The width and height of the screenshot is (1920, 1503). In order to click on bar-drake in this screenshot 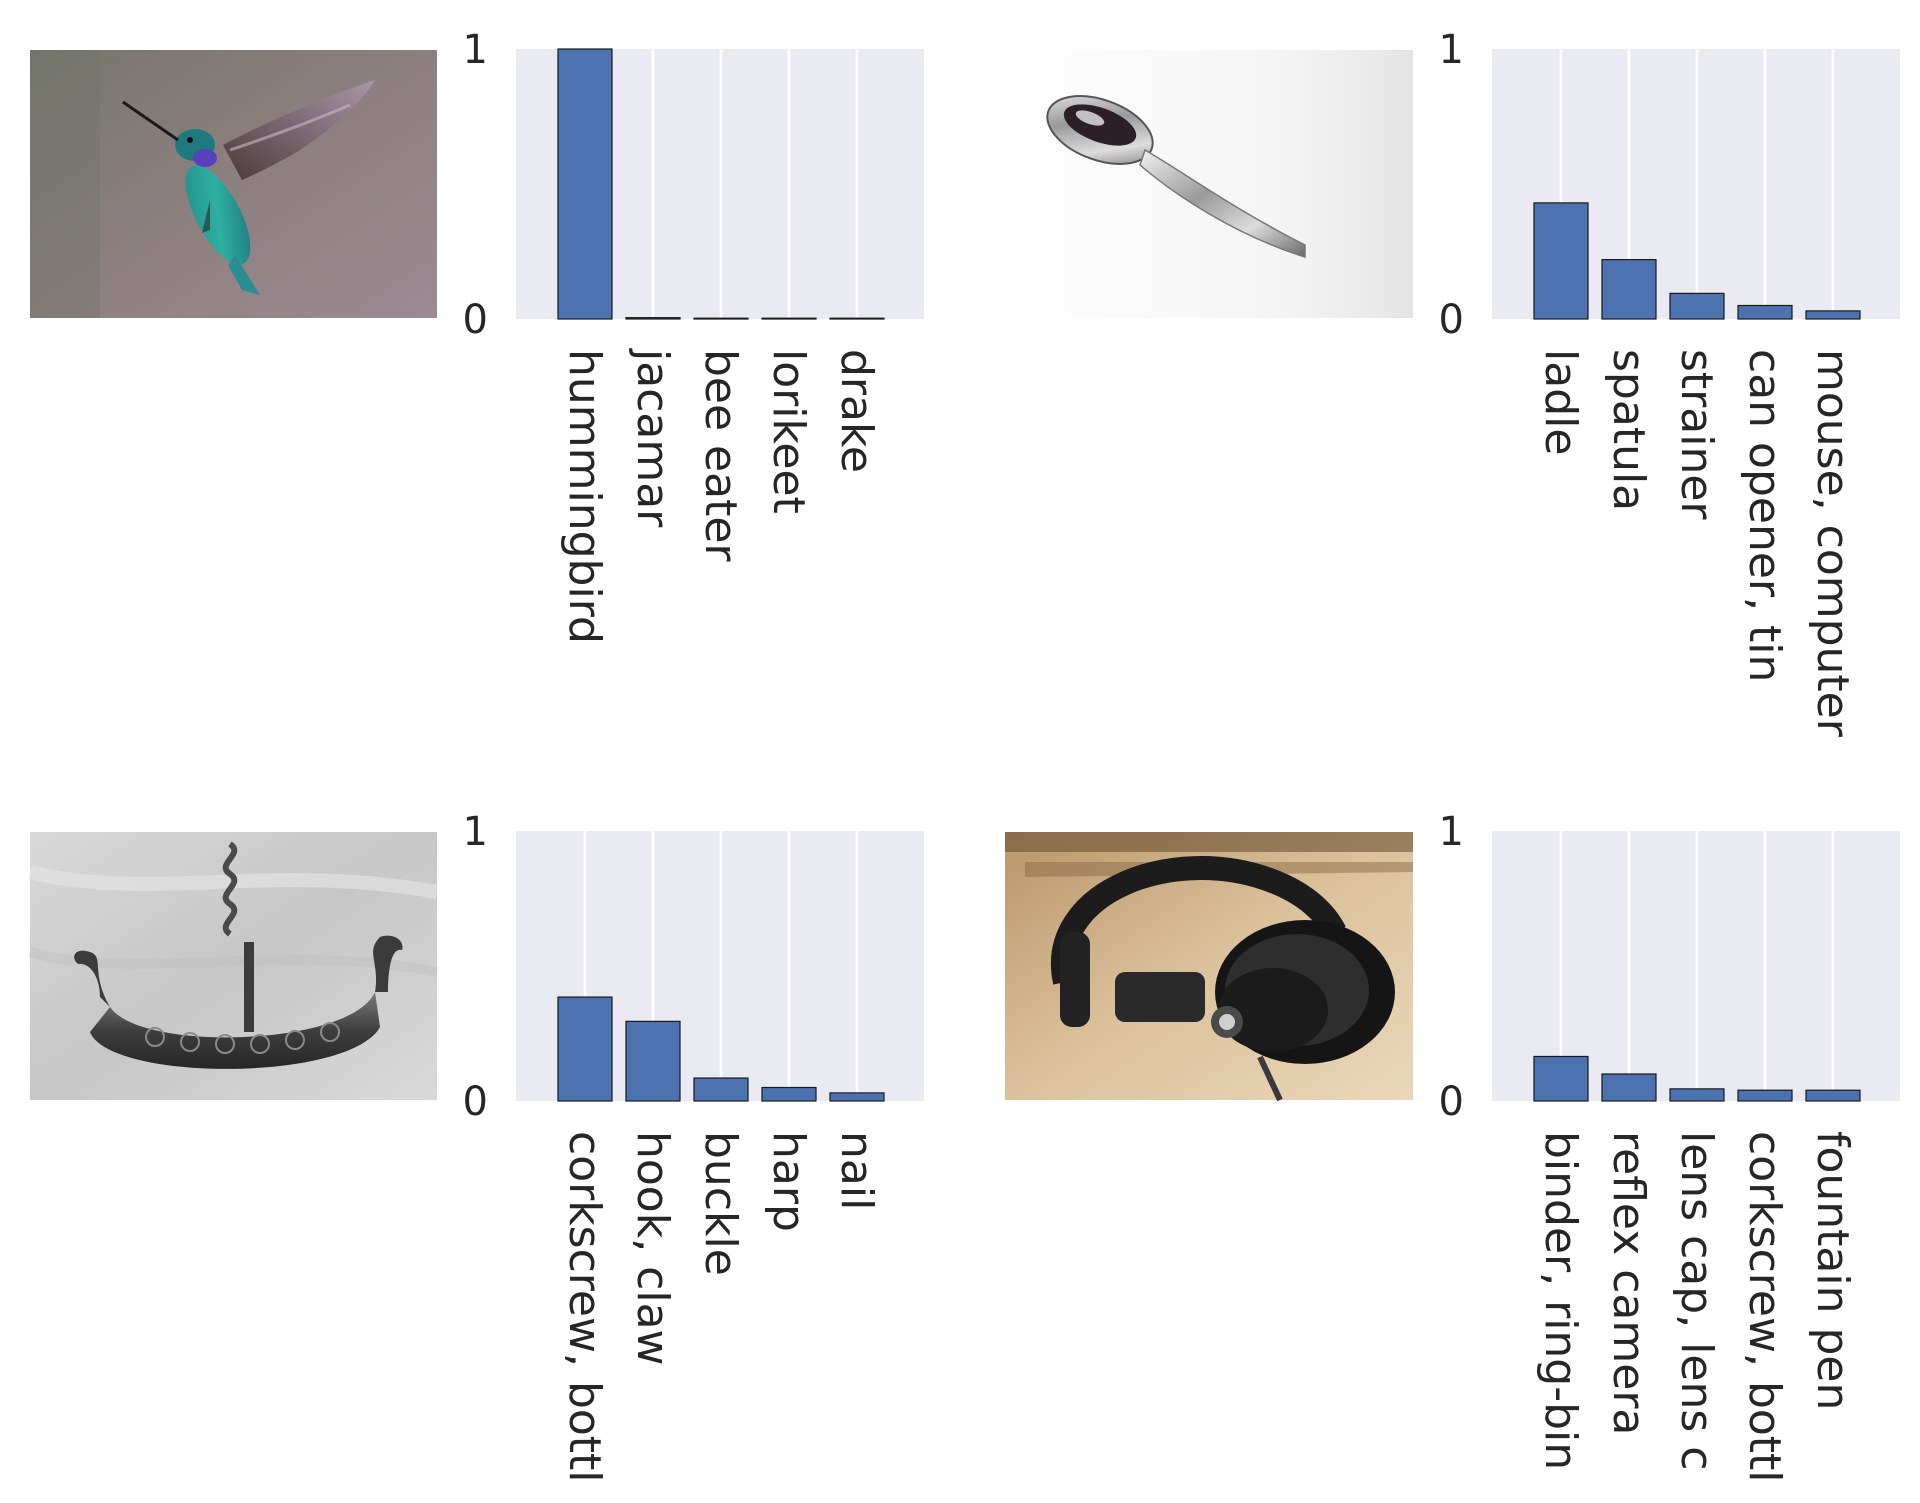, I will do `click(857, 318)`.